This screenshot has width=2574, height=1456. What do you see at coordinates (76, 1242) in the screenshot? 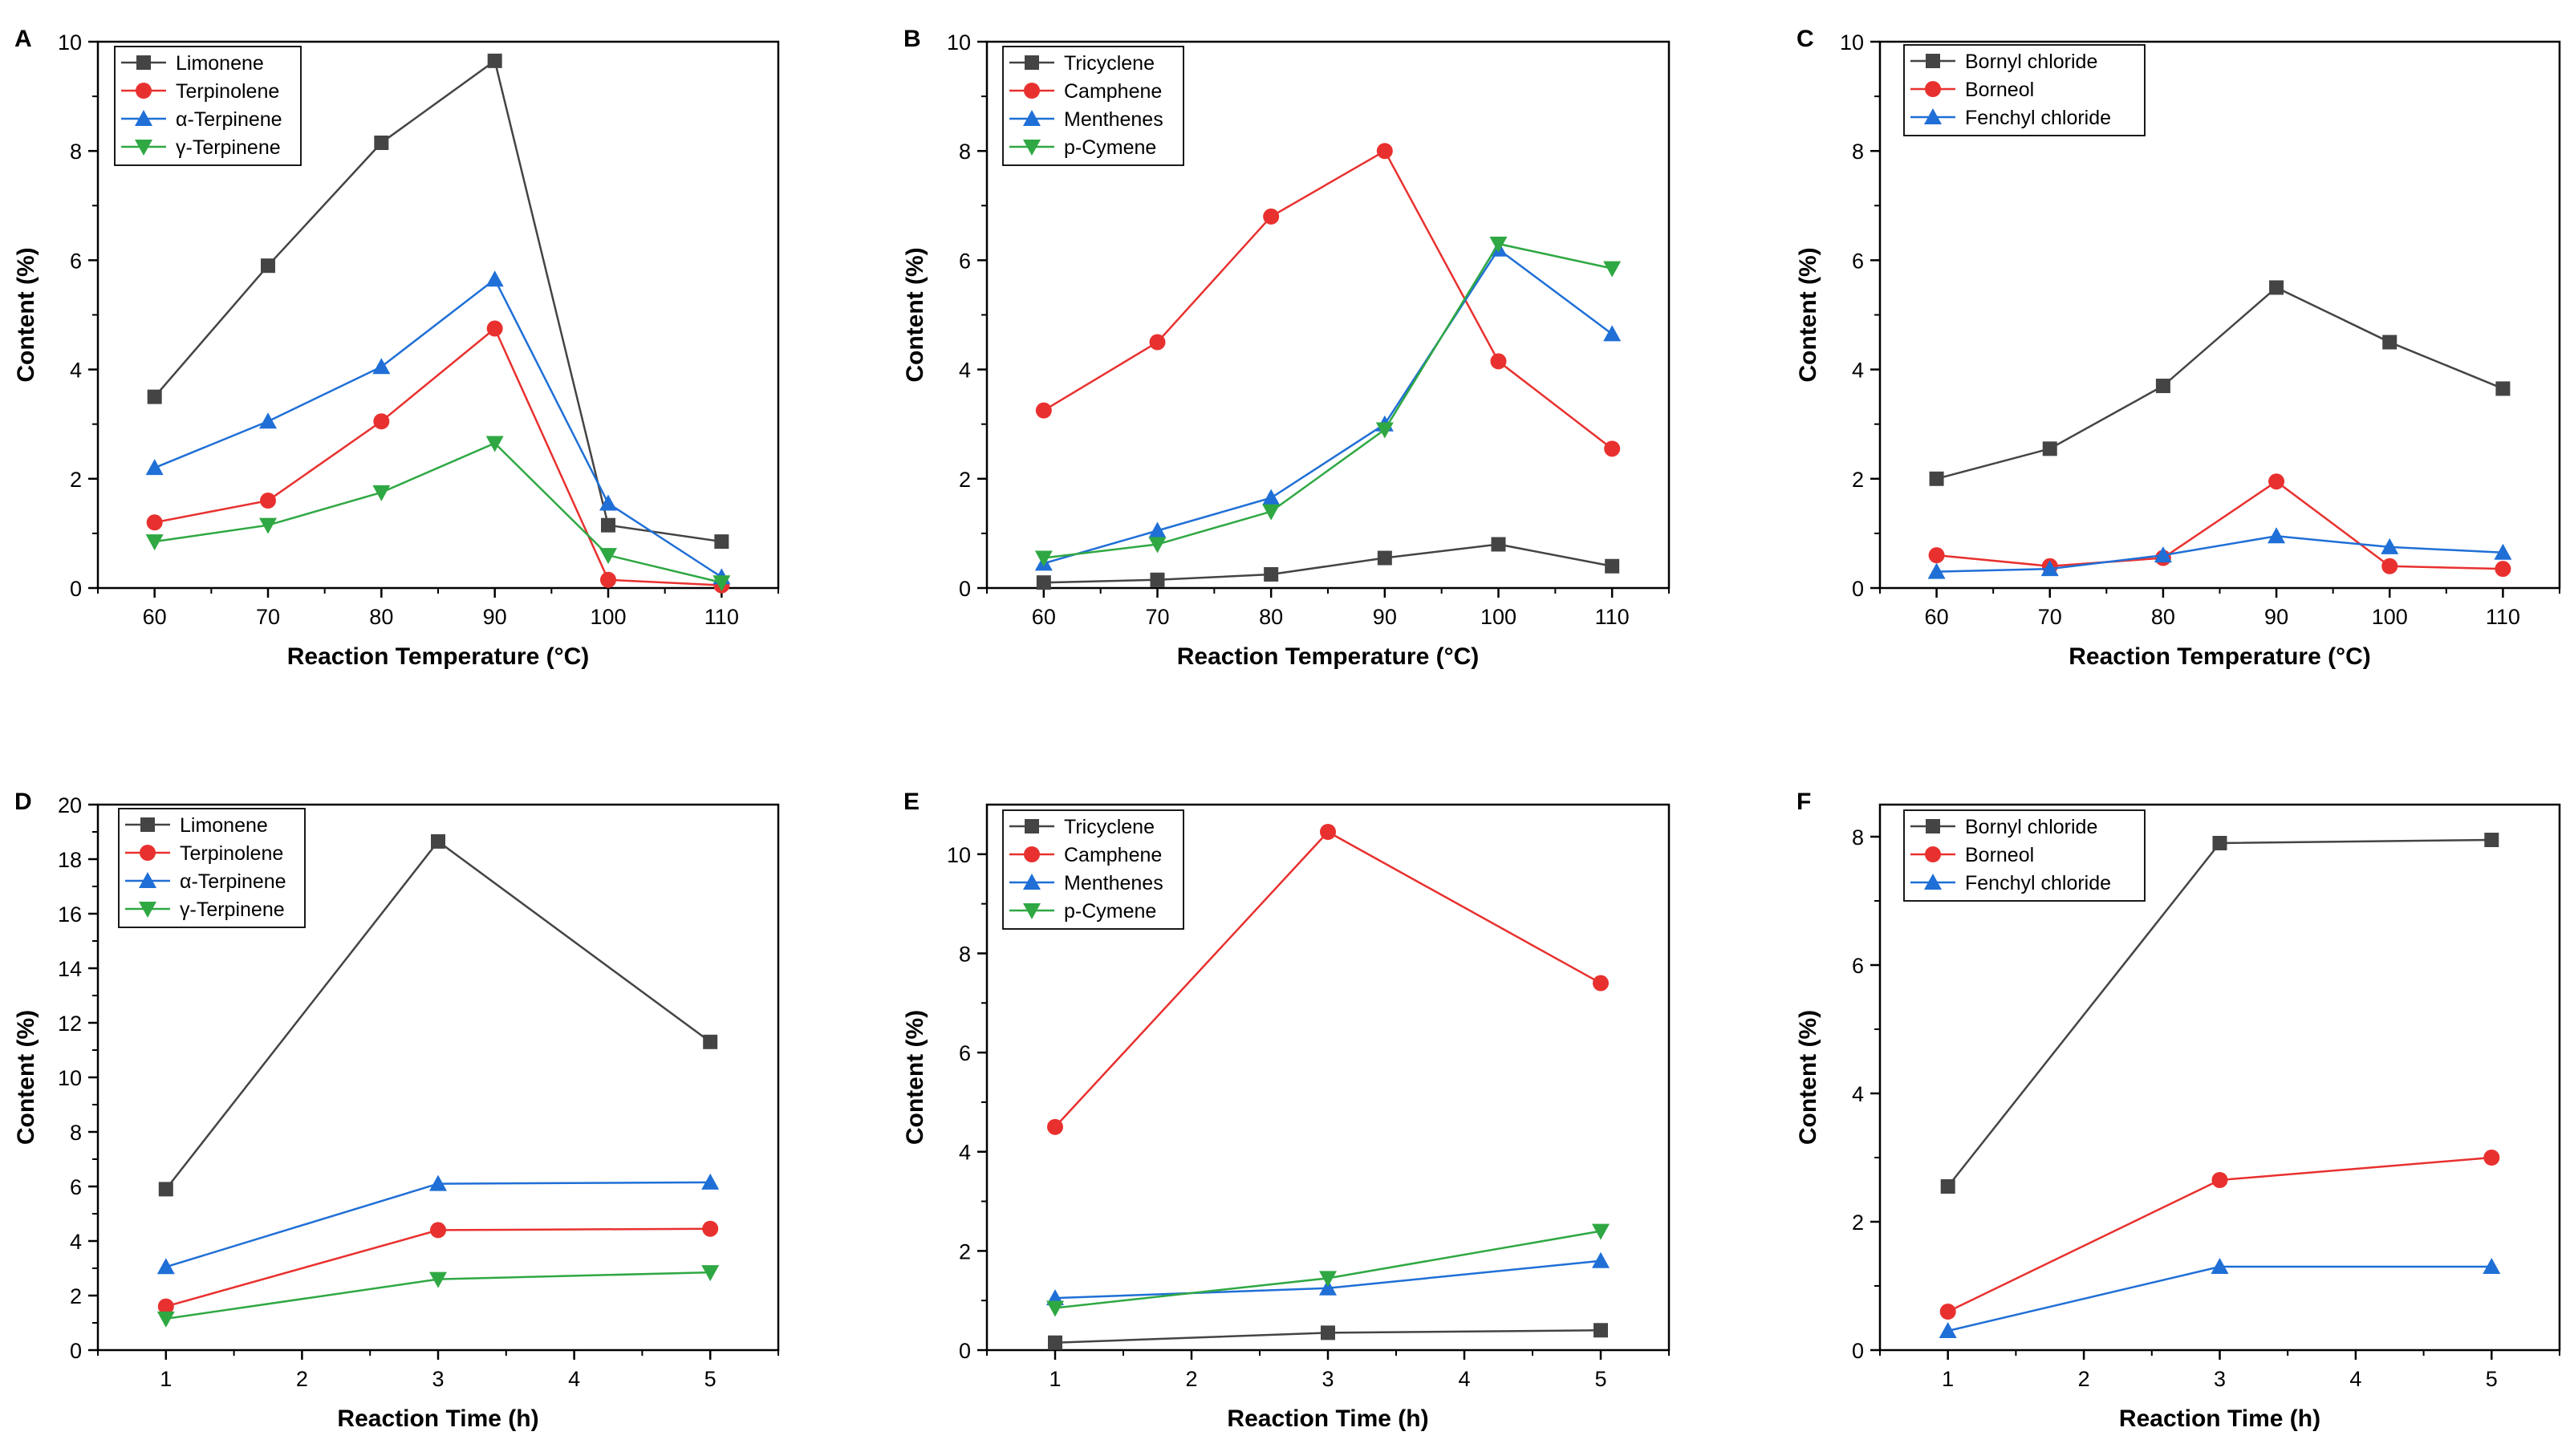
I see `panel-d-ytick-label: 4` at bounding box center [76, 1242].